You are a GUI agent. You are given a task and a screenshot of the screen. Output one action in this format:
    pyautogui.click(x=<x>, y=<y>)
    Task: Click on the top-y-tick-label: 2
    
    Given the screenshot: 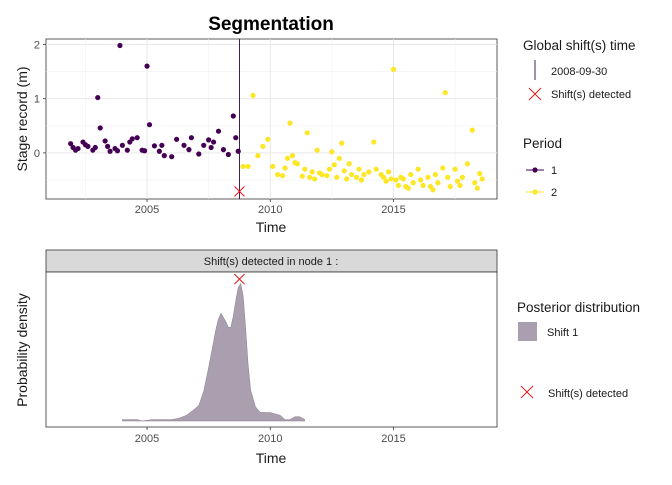 What is the action you would take?
    pyautogui.click(x=37, y=45)
    